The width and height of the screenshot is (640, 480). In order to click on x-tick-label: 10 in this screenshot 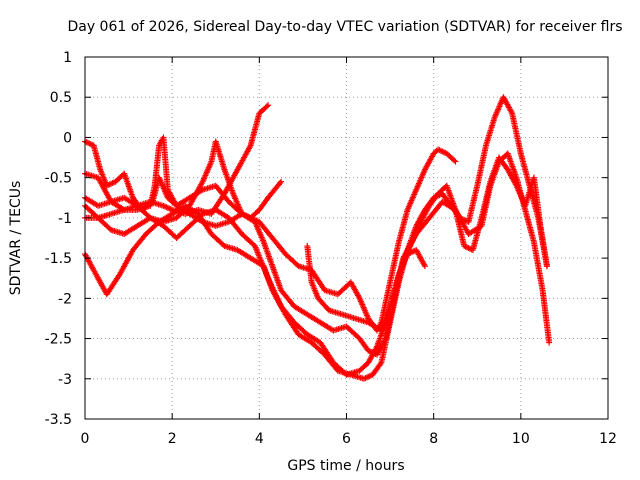, I will do `click(521, 439)`.